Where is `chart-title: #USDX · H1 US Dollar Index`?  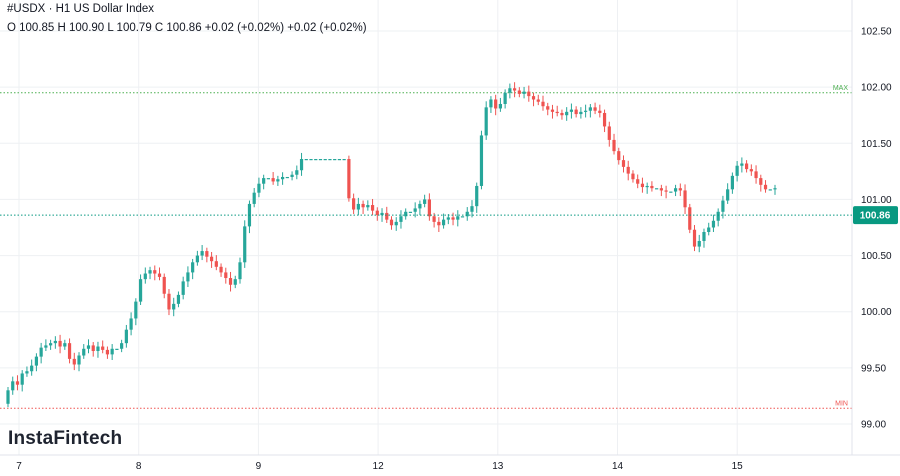 chart-title: #USDX · H1 US Dollar Index is located at coordinates (80, 9).